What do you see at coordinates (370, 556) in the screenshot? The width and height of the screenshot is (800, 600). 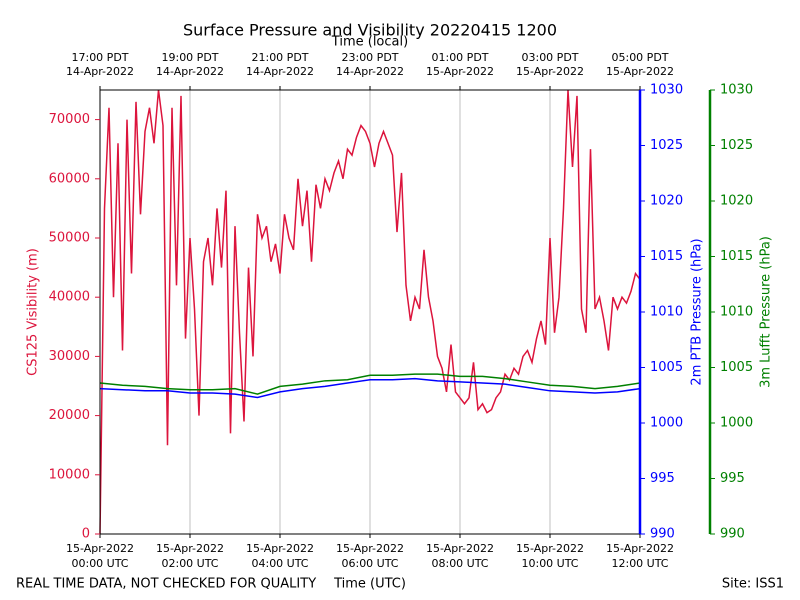 I see `x-tick-label: 15-Apr-2022 06:00 UTC` at bounding box center [370, 556].